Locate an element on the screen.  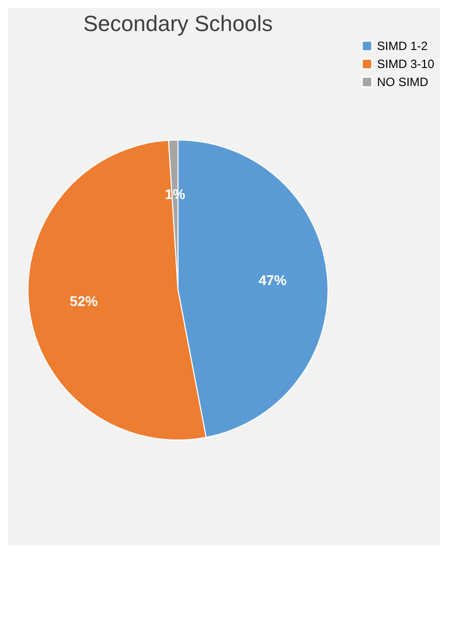
data-label: 52% is located at coordinates (84, 300).